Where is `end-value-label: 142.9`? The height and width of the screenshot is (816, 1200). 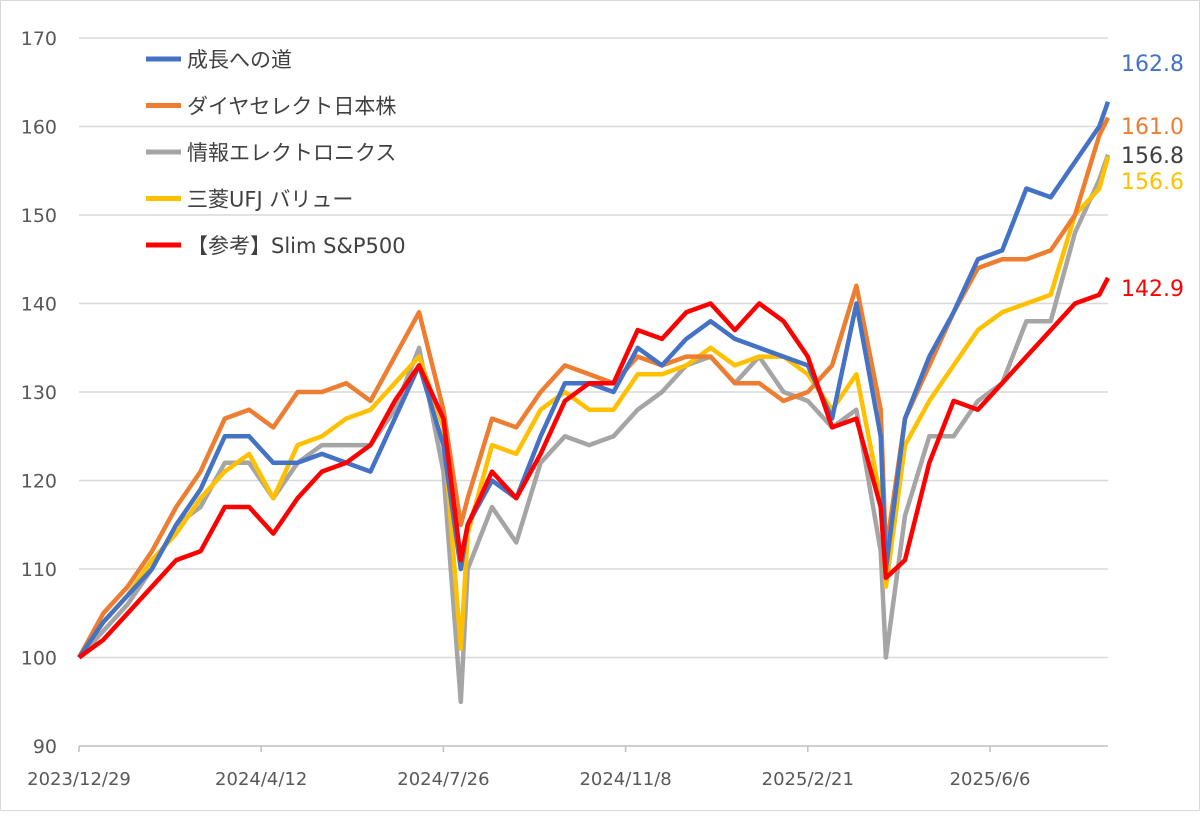
end-value-label: 142.9 is located at coordinates (1152, 289).